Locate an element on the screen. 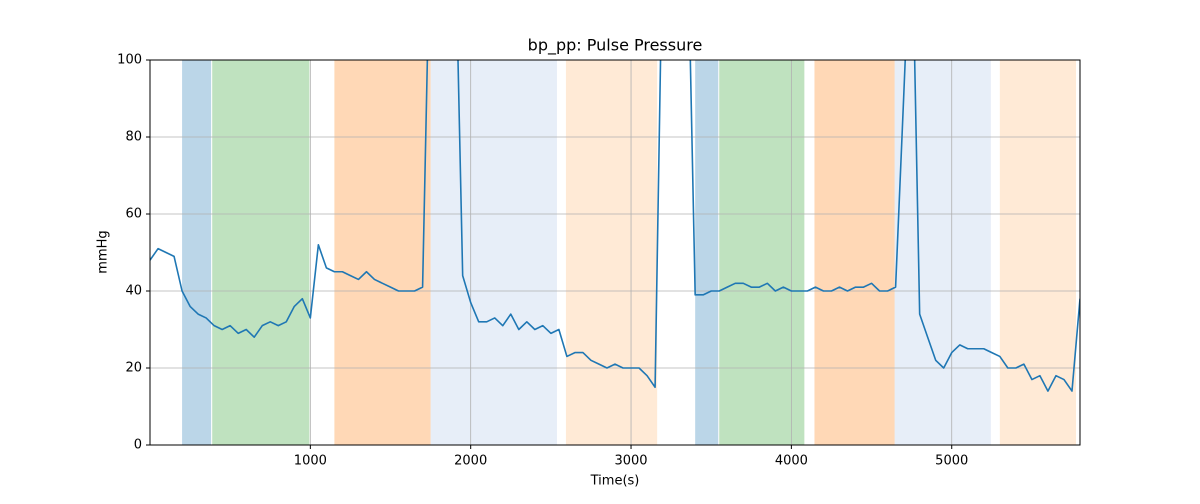  x-tick-label: 3000 is located at coordinates (630, 461).